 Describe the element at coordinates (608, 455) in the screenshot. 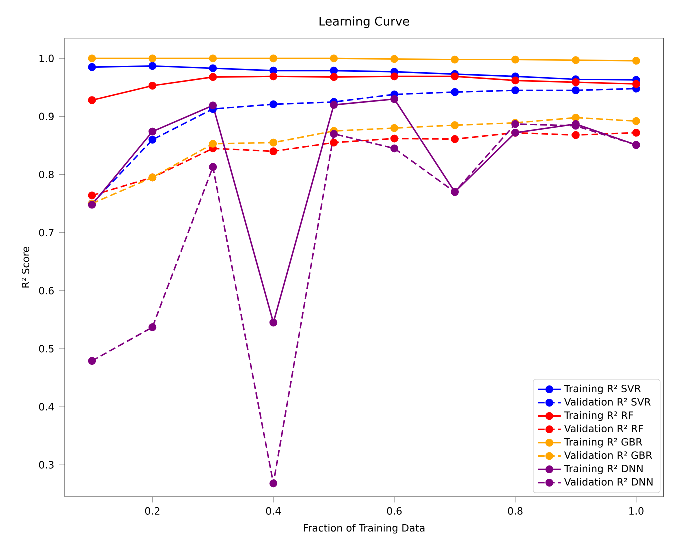

I see `legend-label: Validation R² GBR` at that location.